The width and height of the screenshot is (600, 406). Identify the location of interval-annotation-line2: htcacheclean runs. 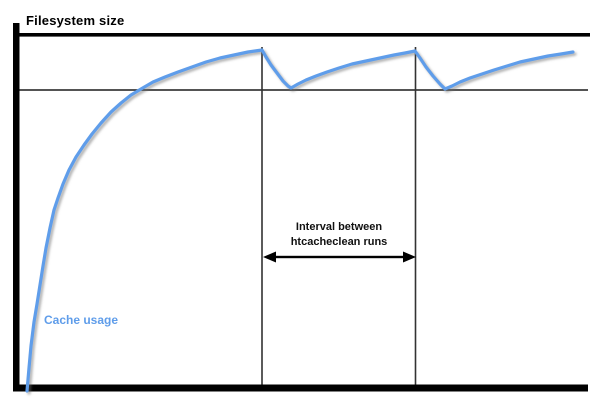
(339, 242).